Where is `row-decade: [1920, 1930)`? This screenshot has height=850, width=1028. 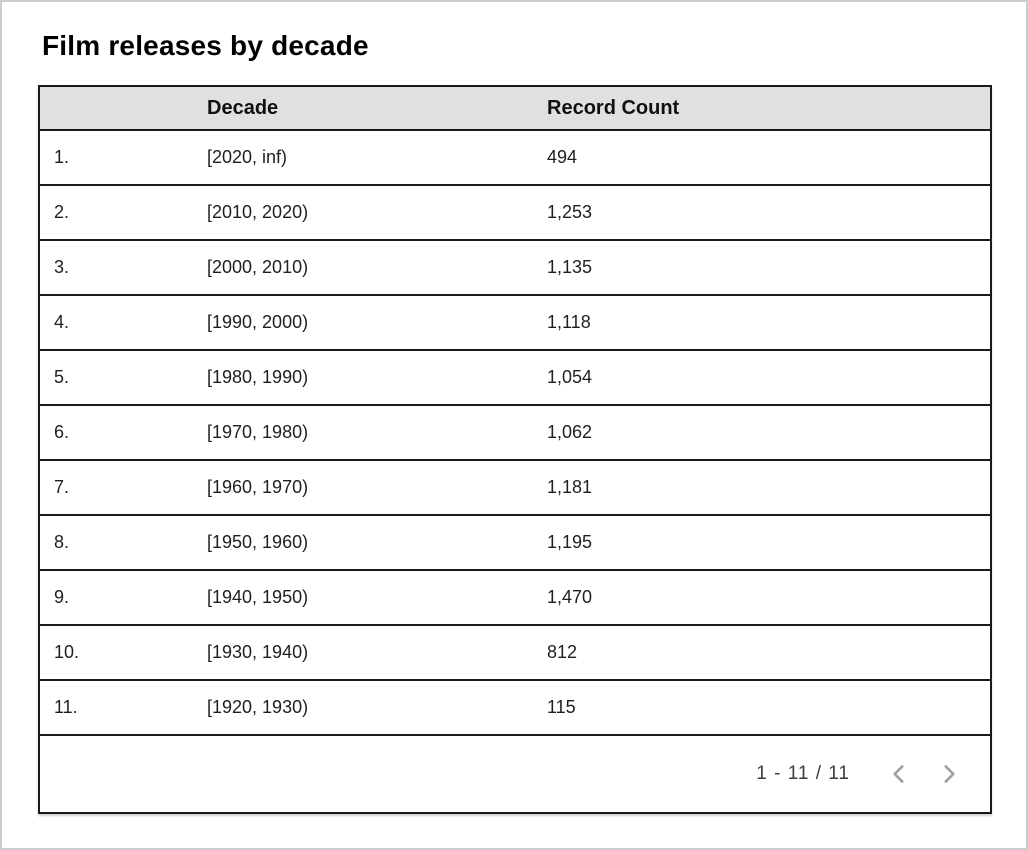 row-decade: [1920, 1930) is located at coordinates (258, 707).